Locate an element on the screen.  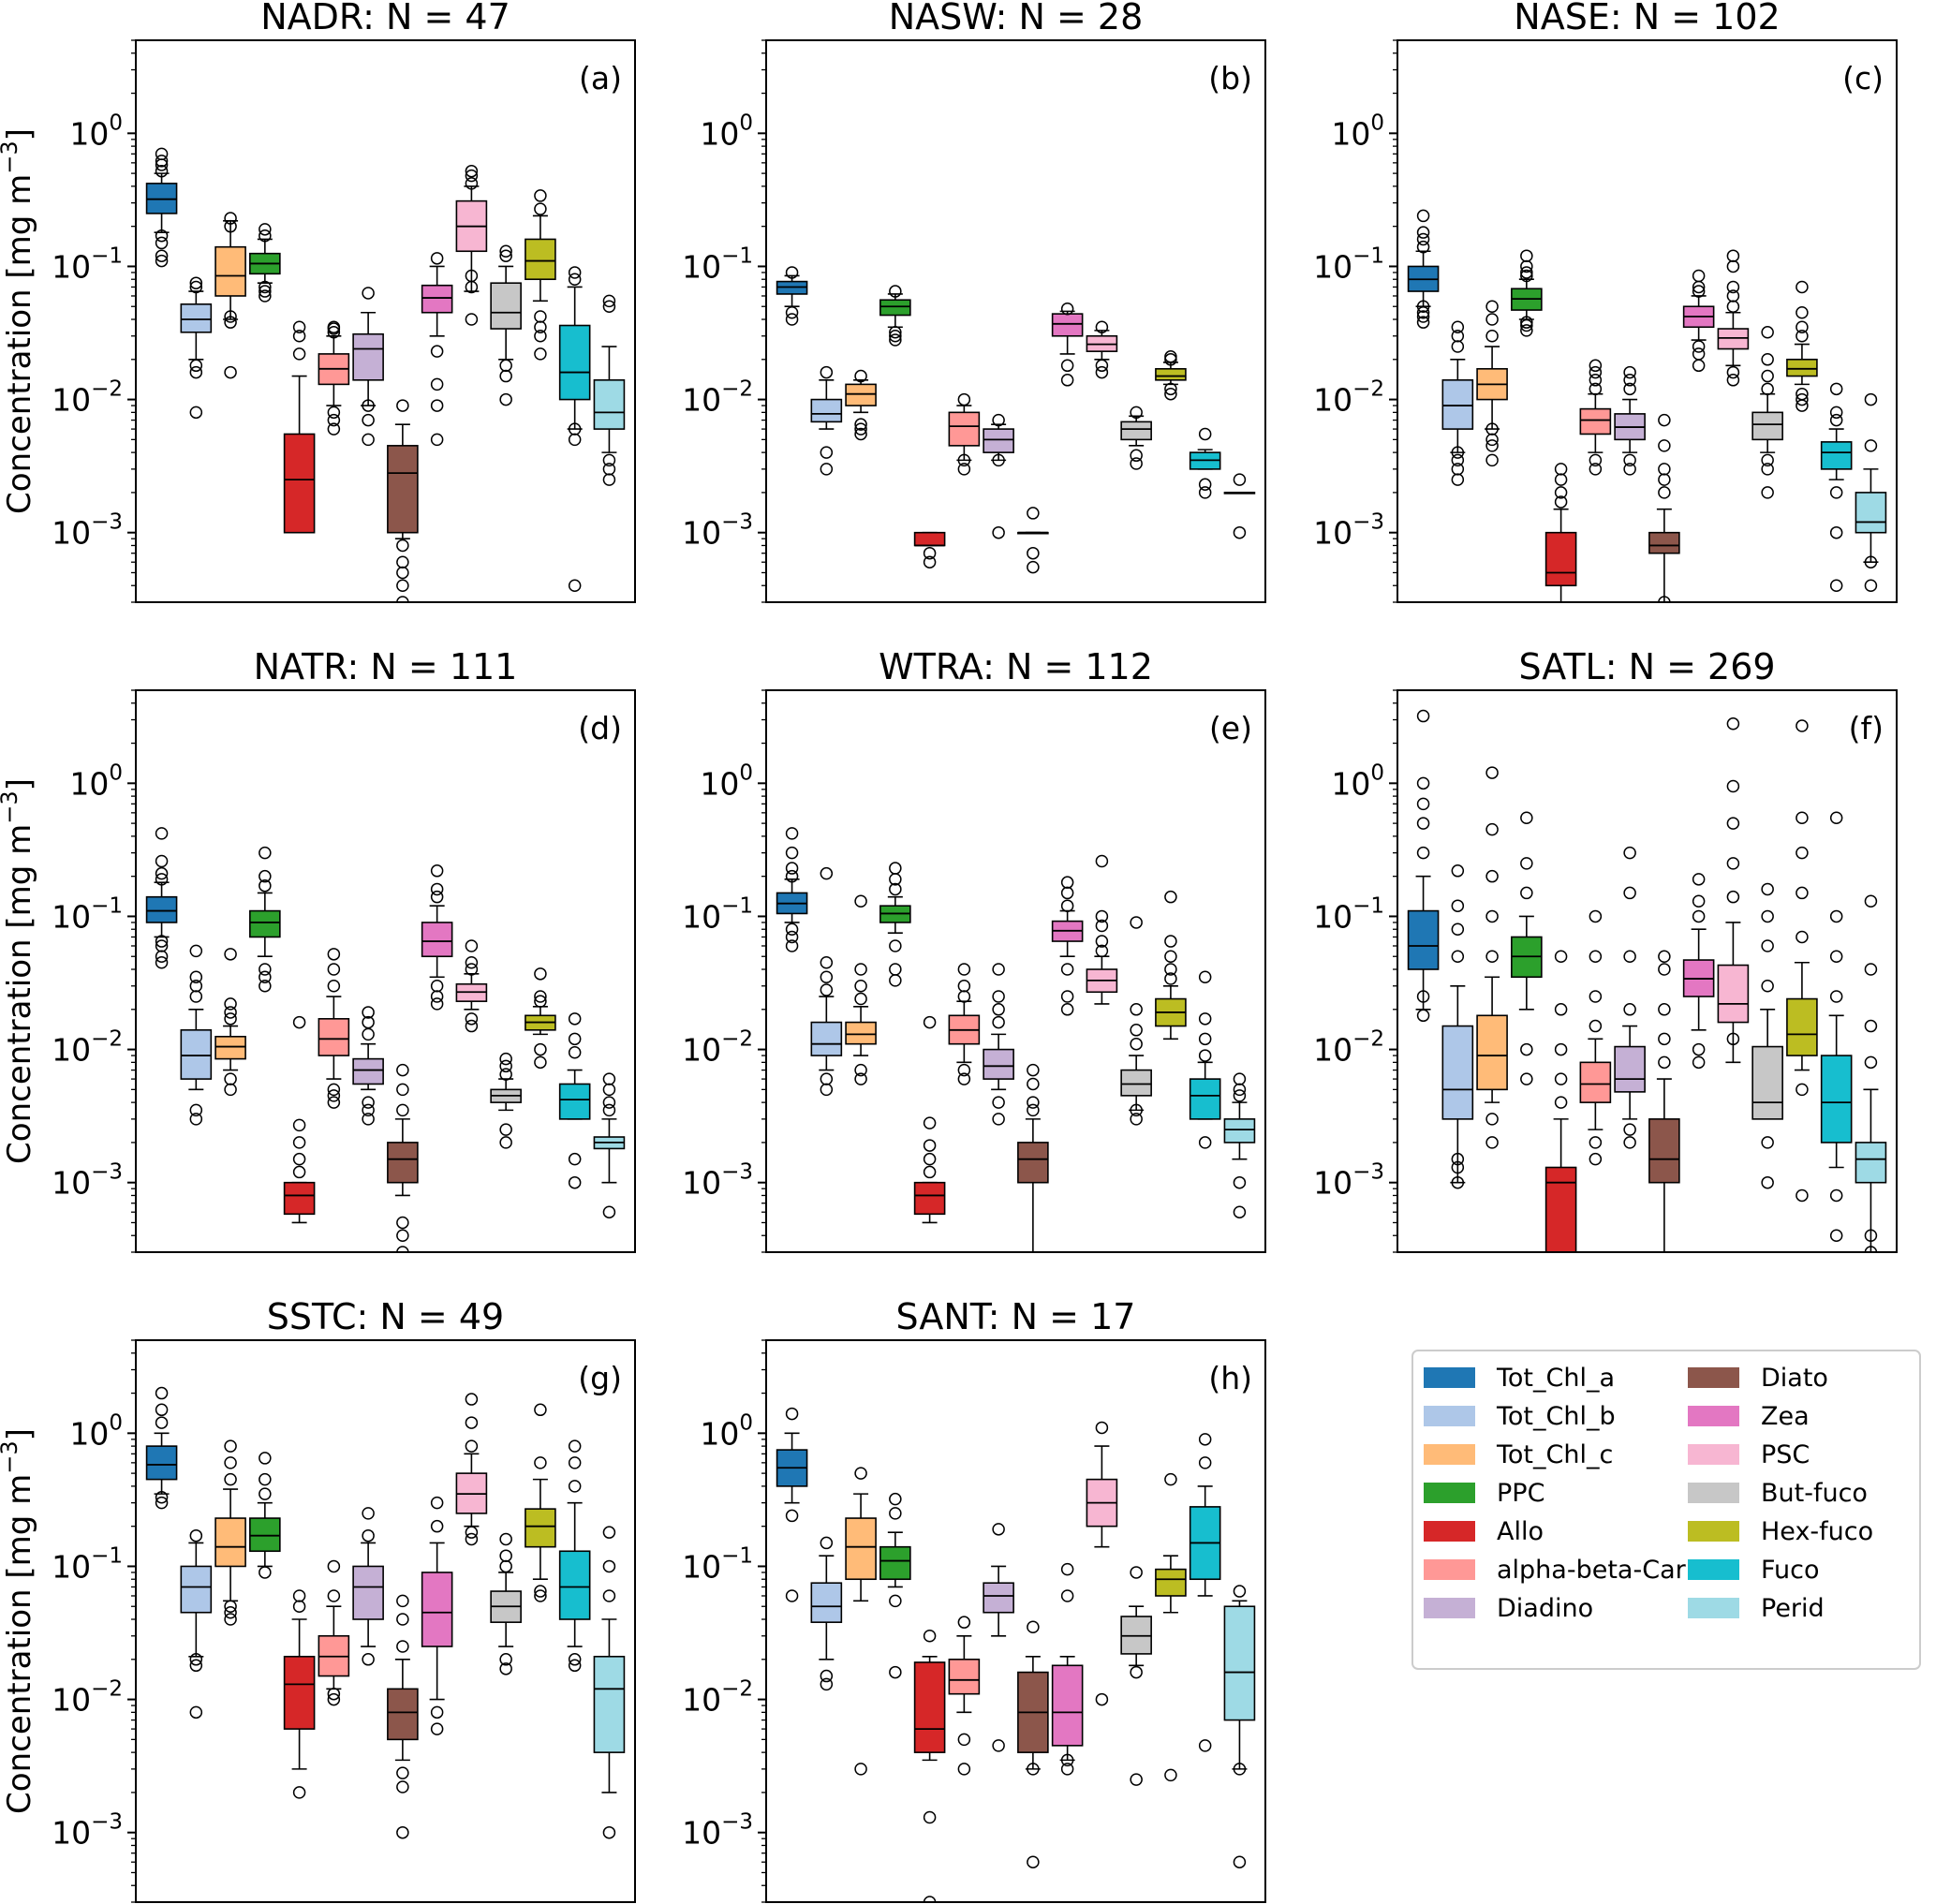
legend-item: Allo is located at coordinates (1484, 1531).